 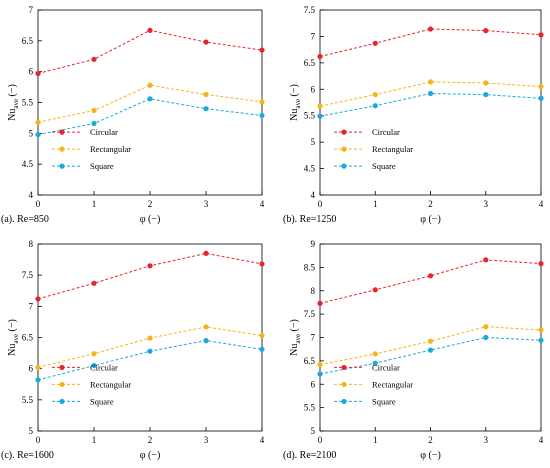 I want to click on panel-label: (b). Re=1250, so click(x=309, y=219).